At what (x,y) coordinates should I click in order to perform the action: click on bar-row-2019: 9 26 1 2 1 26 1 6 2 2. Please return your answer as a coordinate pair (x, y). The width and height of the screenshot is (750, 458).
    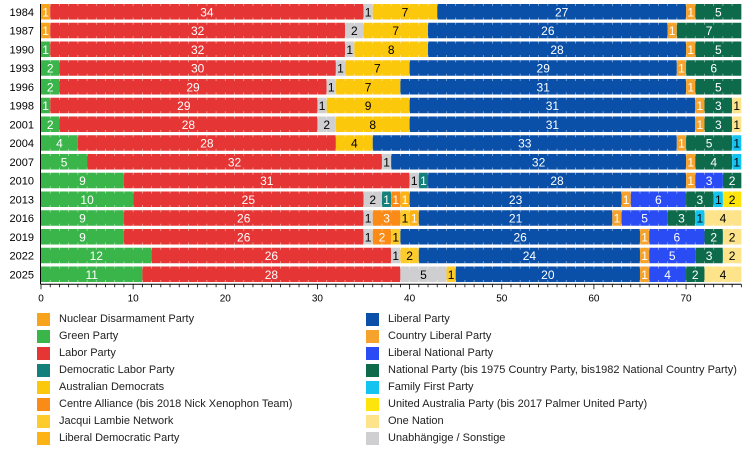
    Looking at the image, I should click on (391, 237).